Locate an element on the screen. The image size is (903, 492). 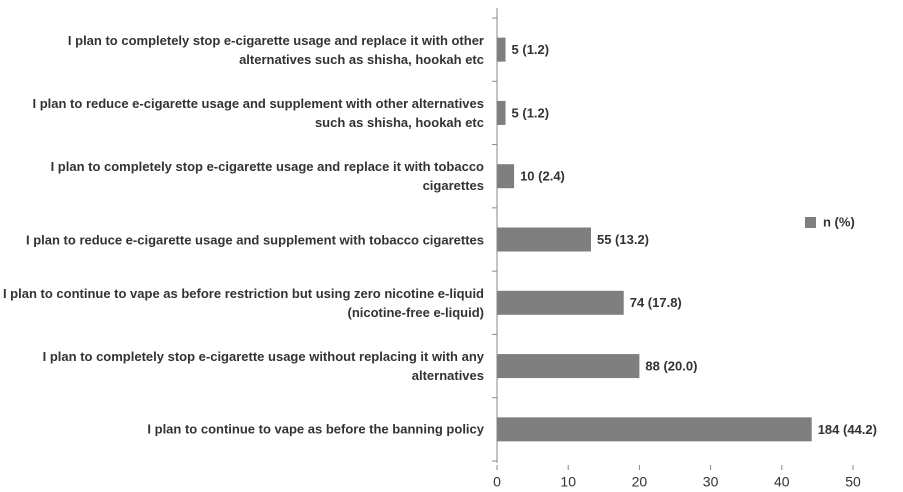
data-label: 184 (44.2) is located at coordinates (847, 429).